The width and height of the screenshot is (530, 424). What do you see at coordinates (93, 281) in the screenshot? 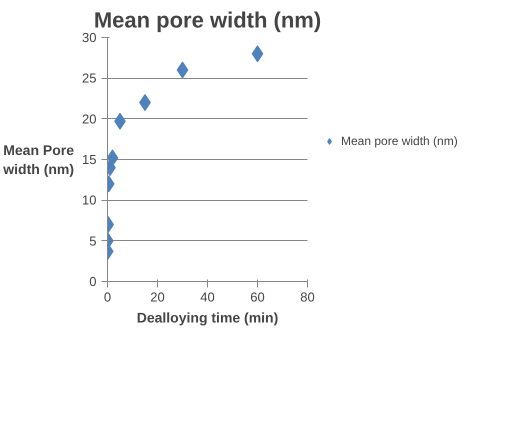
I see `y-tick-label: 0` at bounding box center [93, 281].